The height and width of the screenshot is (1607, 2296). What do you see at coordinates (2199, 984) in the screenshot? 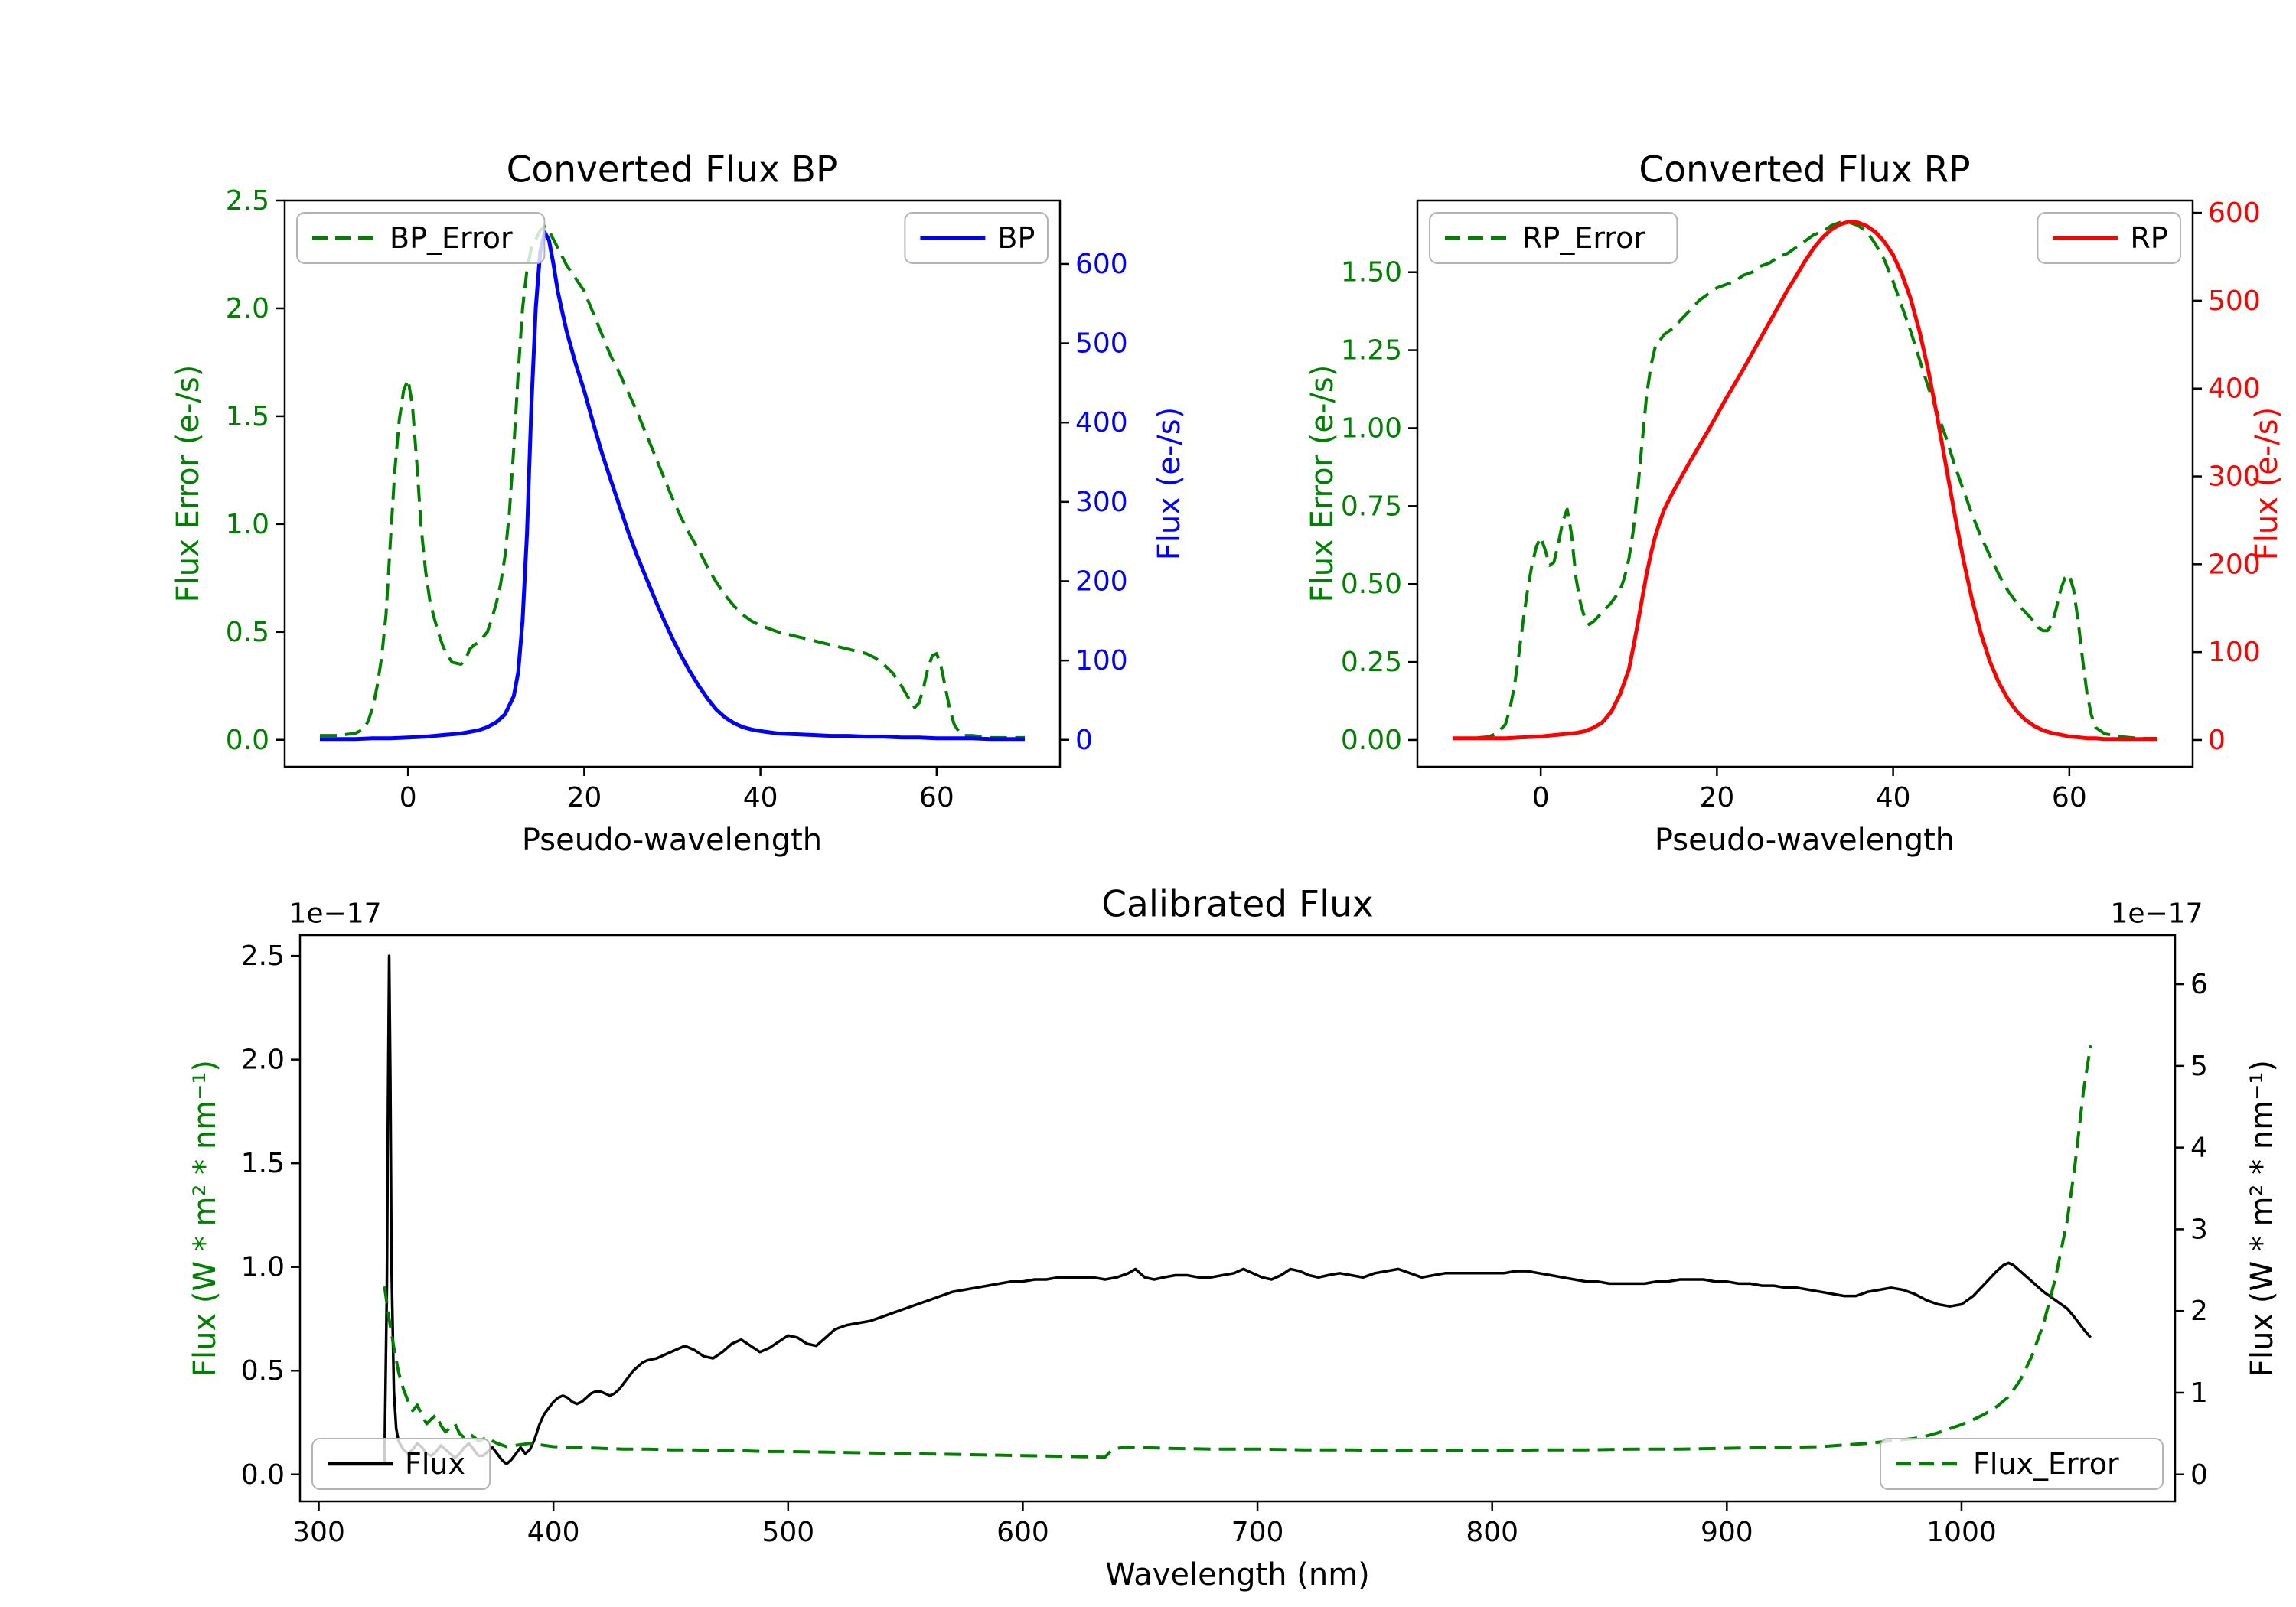
I see `y-tick-label-right: 6` at bounding box center [2199, 984].